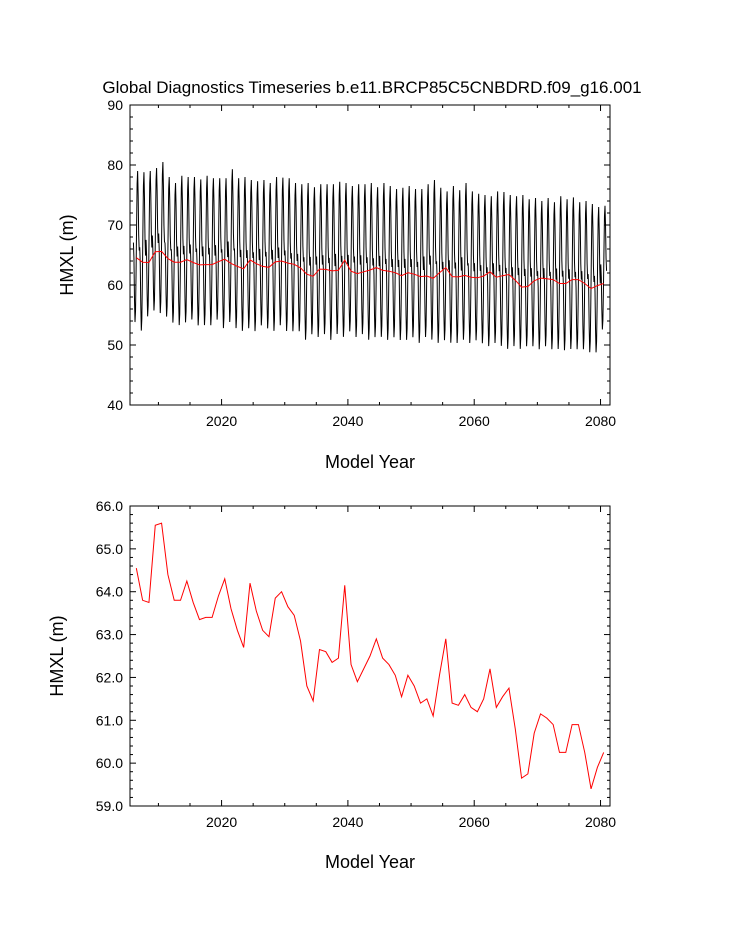  I want to click on top-y-axis-label: HMXL (m), so click(67, 254).